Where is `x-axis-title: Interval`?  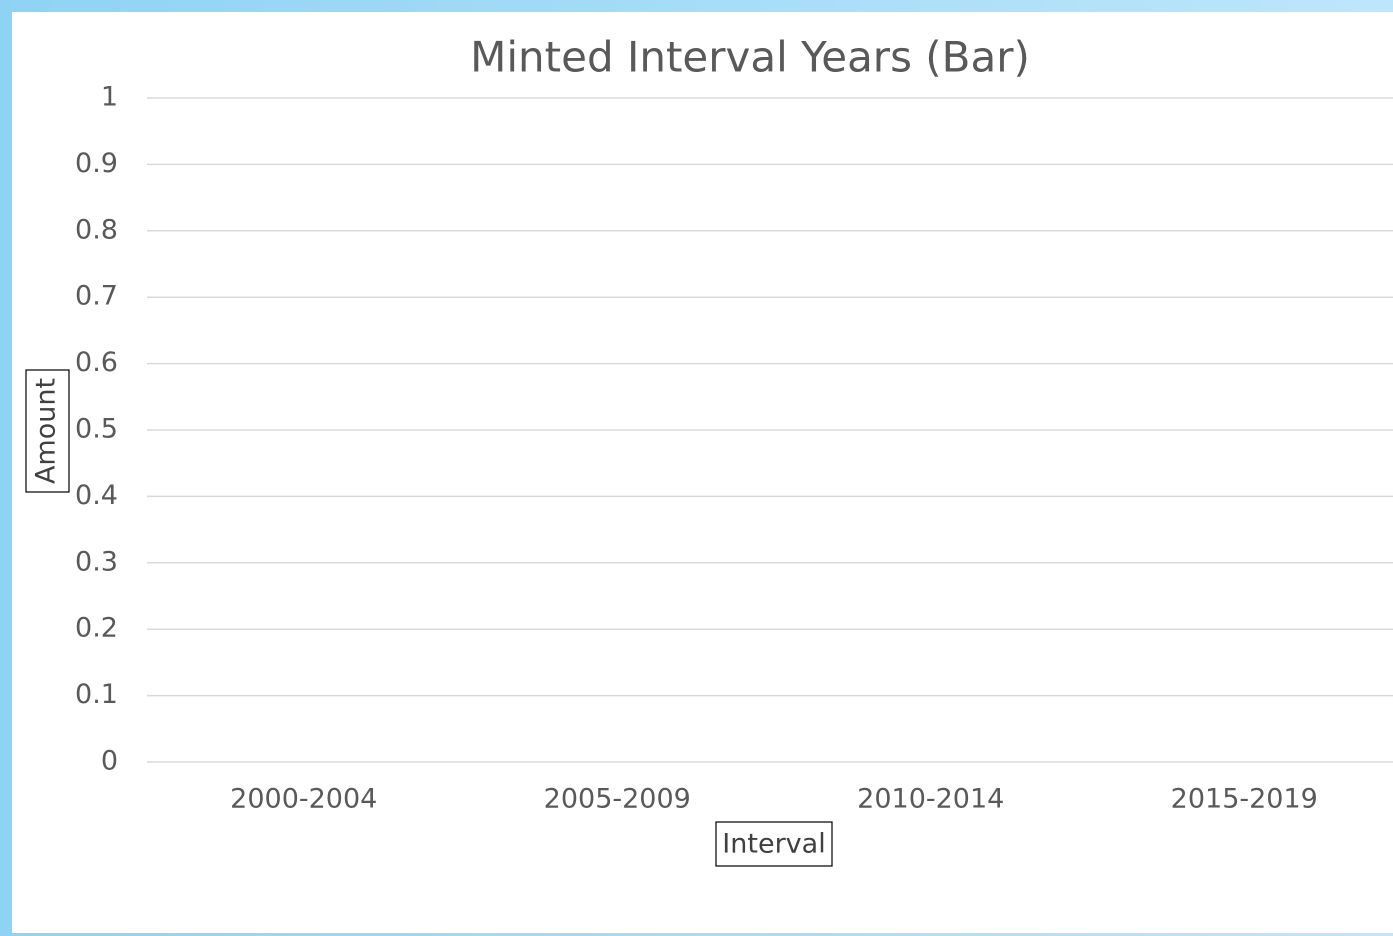 x-axis-title: Interval is located at coordinates (773, 844).